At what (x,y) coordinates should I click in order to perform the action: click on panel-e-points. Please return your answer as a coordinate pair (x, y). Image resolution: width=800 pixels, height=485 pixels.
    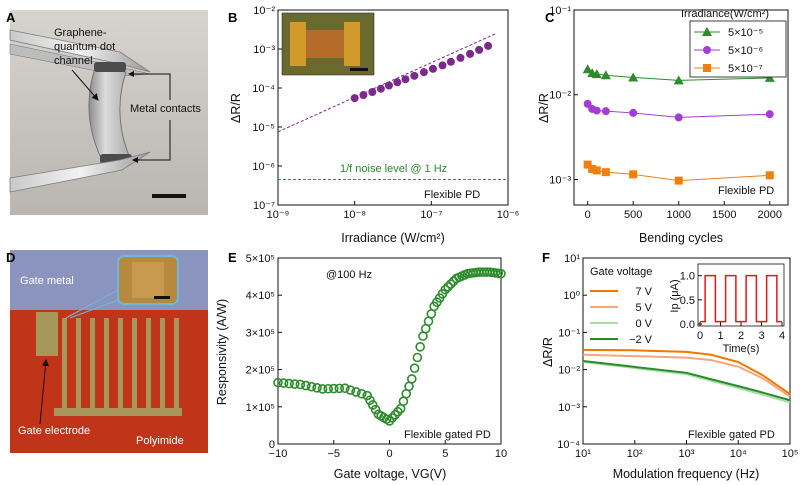
    Looking at the image, I should click on (389, 346).